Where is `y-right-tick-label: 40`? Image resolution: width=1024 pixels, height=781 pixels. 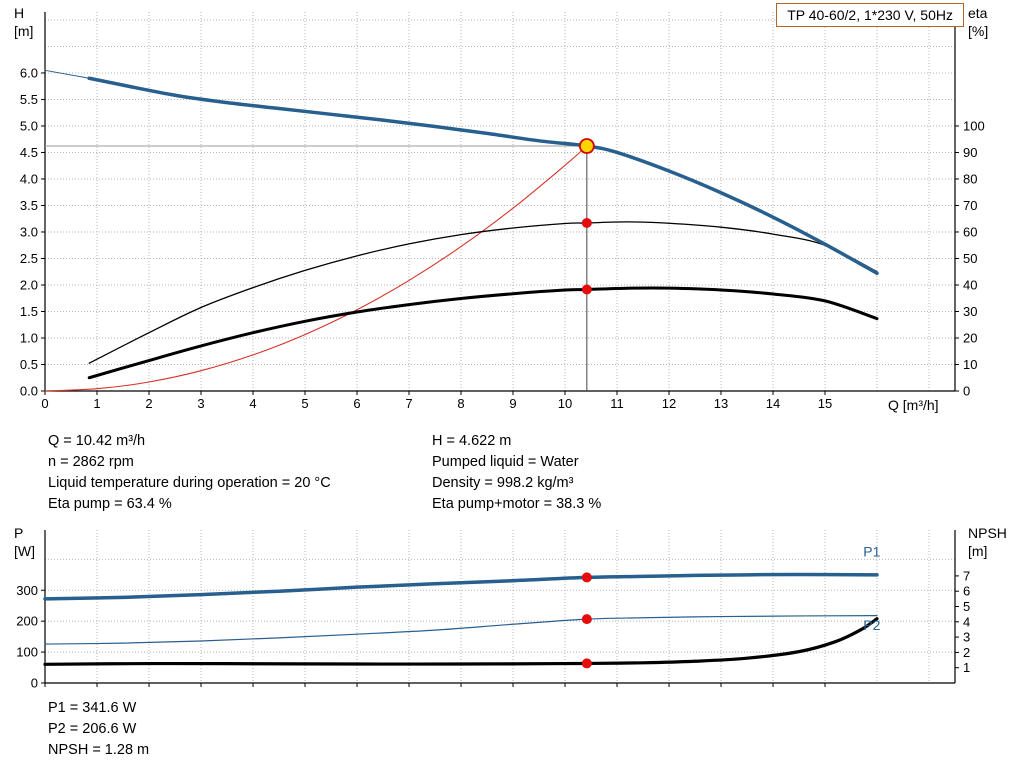
y-right-tick-label: 40 is located at coordinates (970, 284).